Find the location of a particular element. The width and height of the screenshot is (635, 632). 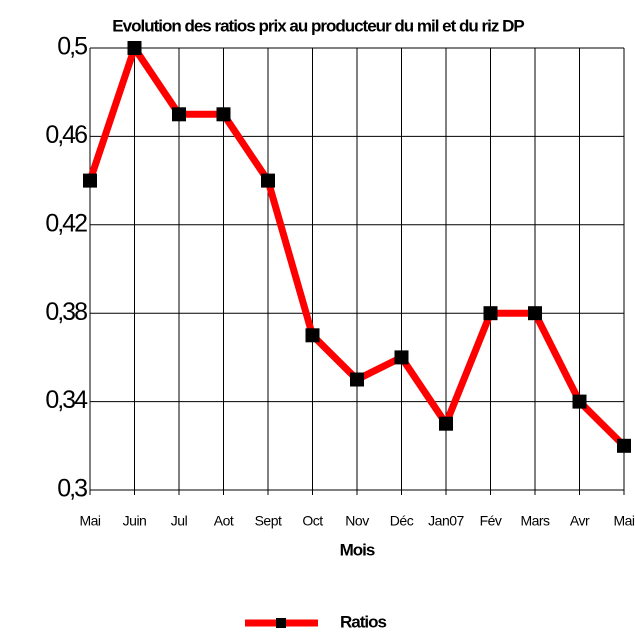

y-tick-label: 0,3 is located at coordinates (72, 489).